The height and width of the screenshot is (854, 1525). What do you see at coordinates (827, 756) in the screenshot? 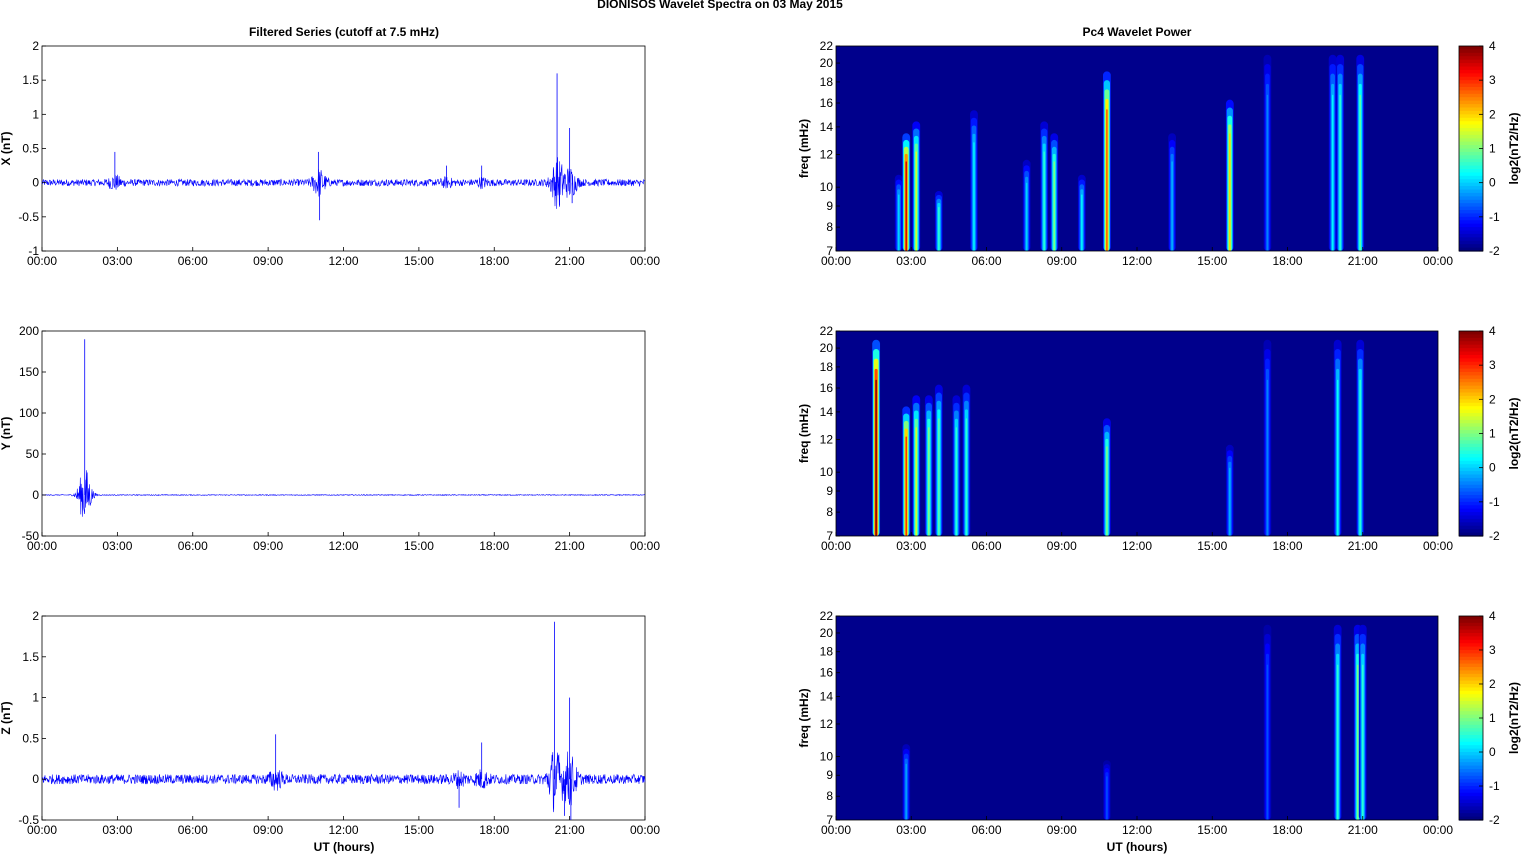
I see `wavelet-3-ytick-label: 10` at bounding box center [827, 756].